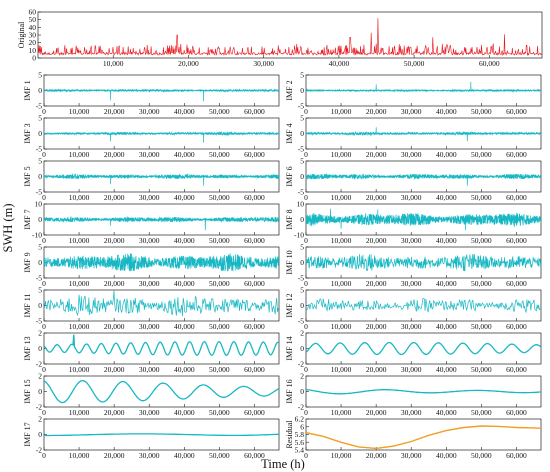  Describe the element at coordinates (27, 306) in the screenshot. I see `panel-label: IMF 11` at that location.